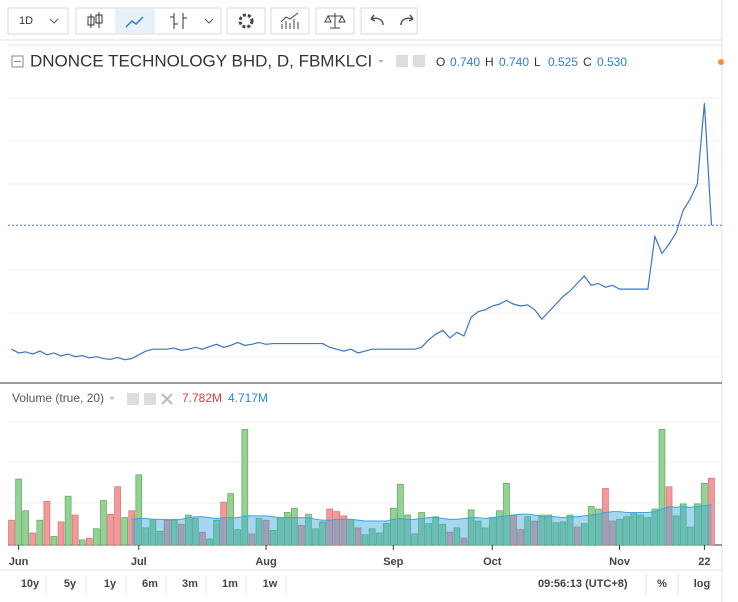  I want to click on compare-icon, so click(335, 21).